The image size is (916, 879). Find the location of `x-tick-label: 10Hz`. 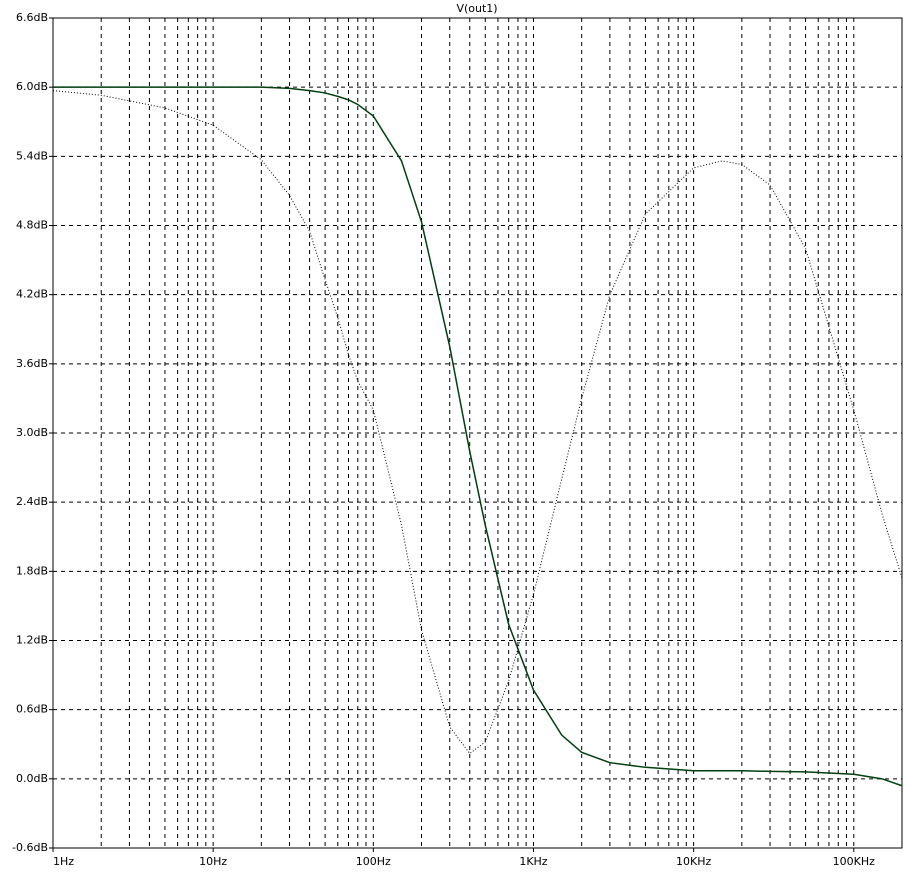

x-tick-label: 10Hz is located at coordinates (213, 861).